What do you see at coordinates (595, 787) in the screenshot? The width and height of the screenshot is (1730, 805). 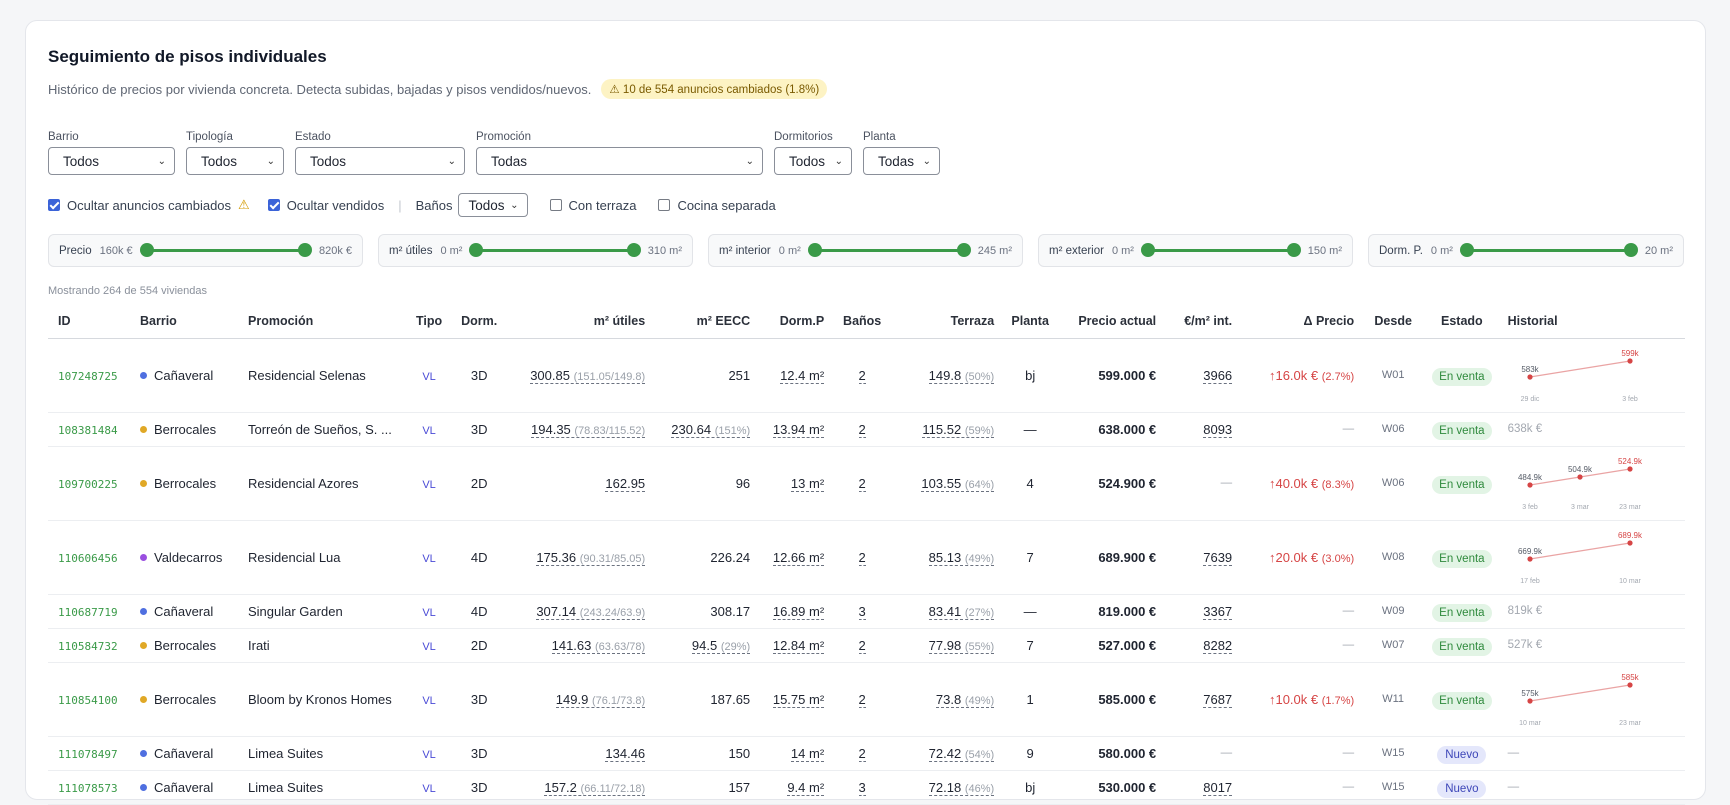 I see `m2-utiles-value: 157.2 (66.11/72.18)` at bounding box center [595, 787].